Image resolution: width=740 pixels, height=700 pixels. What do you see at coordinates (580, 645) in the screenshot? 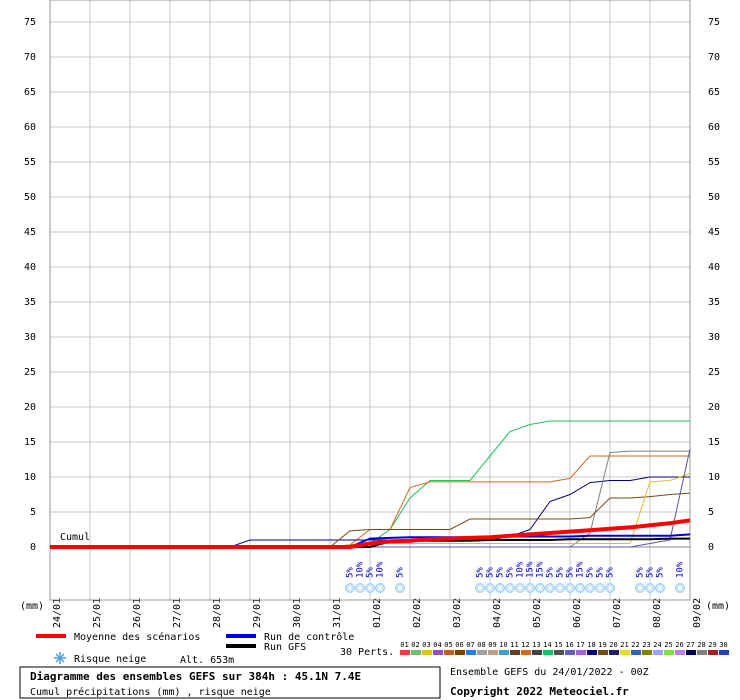
I see `pert-label: 17` at bounding box center [580, 645].